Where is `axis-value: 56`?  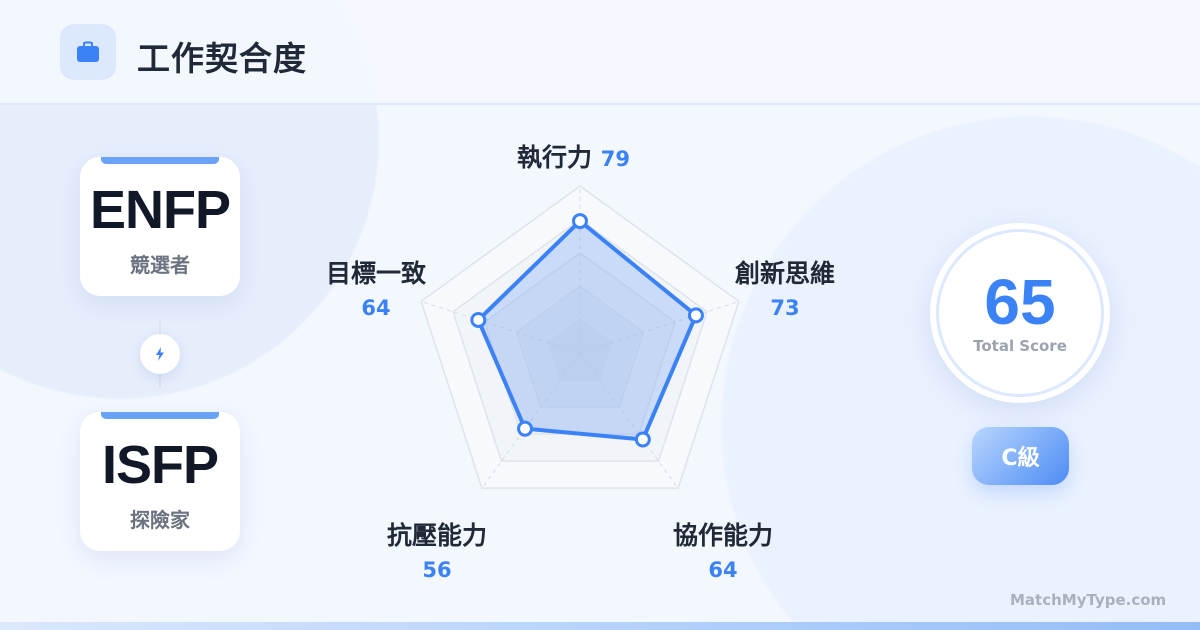 axis-value: 56 is located at coordinates (437, 570).